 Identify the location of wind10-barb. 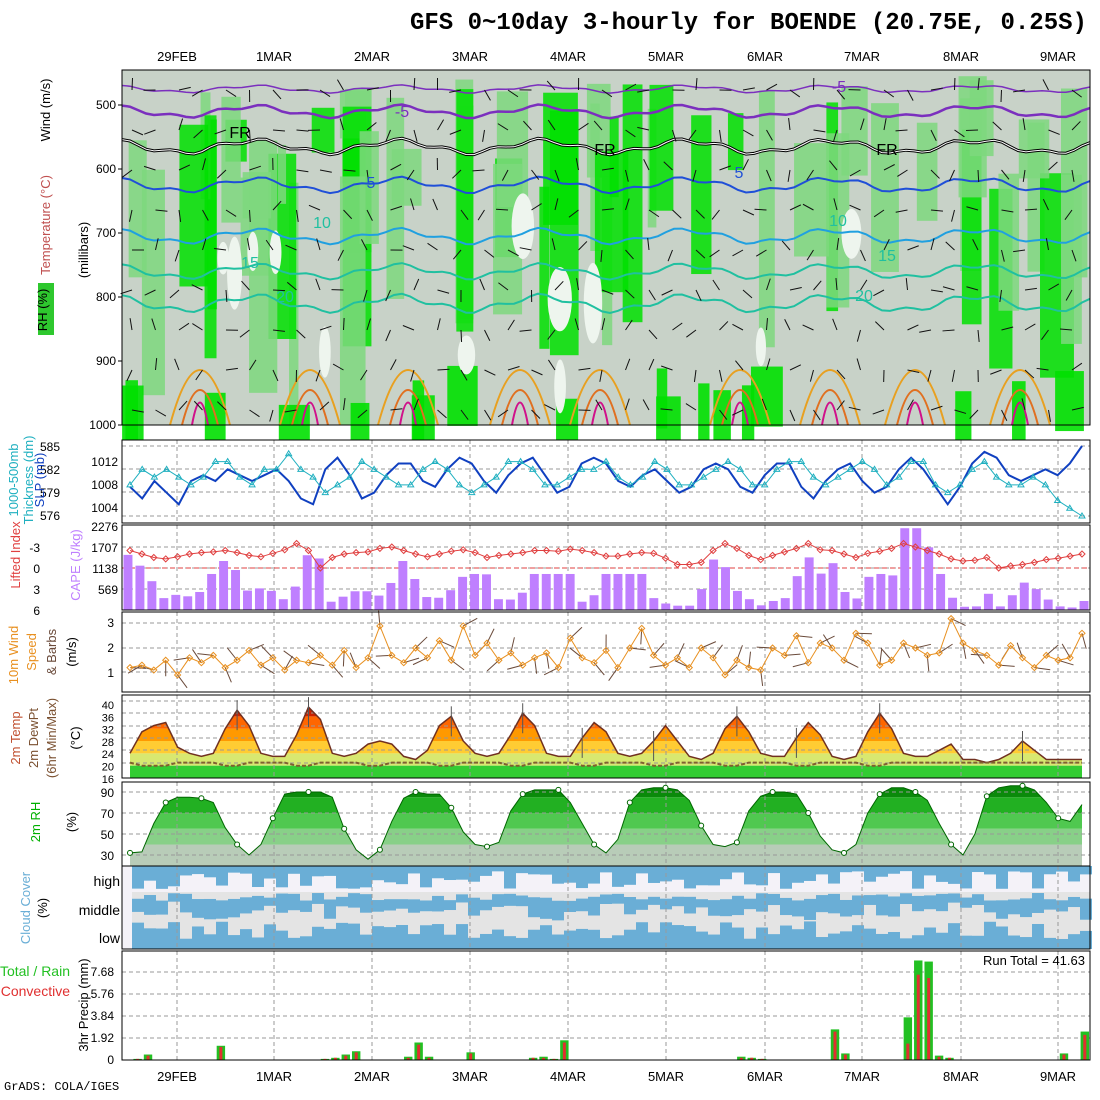
(267, 652).